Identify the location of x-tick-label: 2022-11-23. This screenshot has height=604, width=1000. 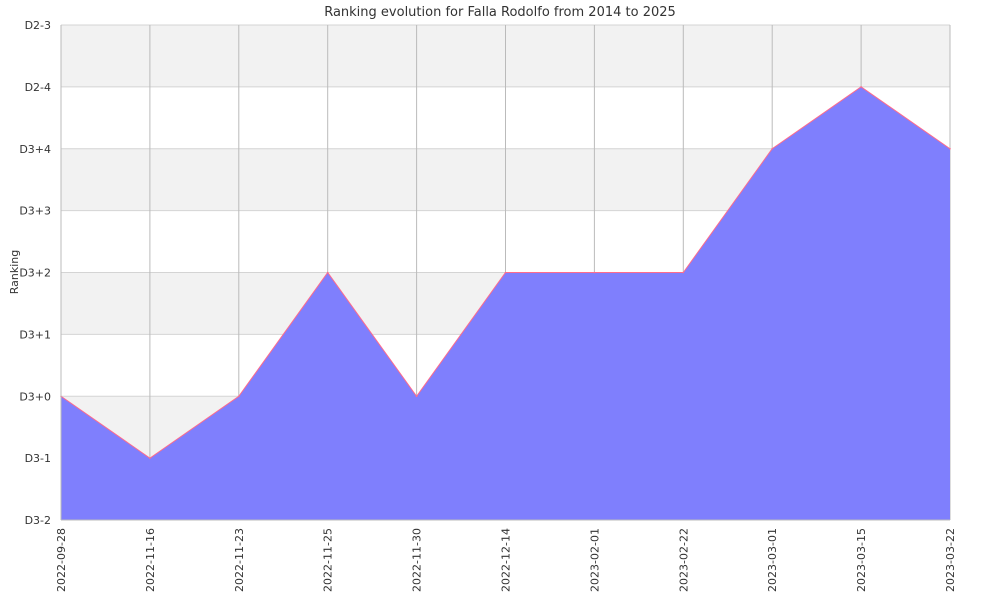
(239, 560).